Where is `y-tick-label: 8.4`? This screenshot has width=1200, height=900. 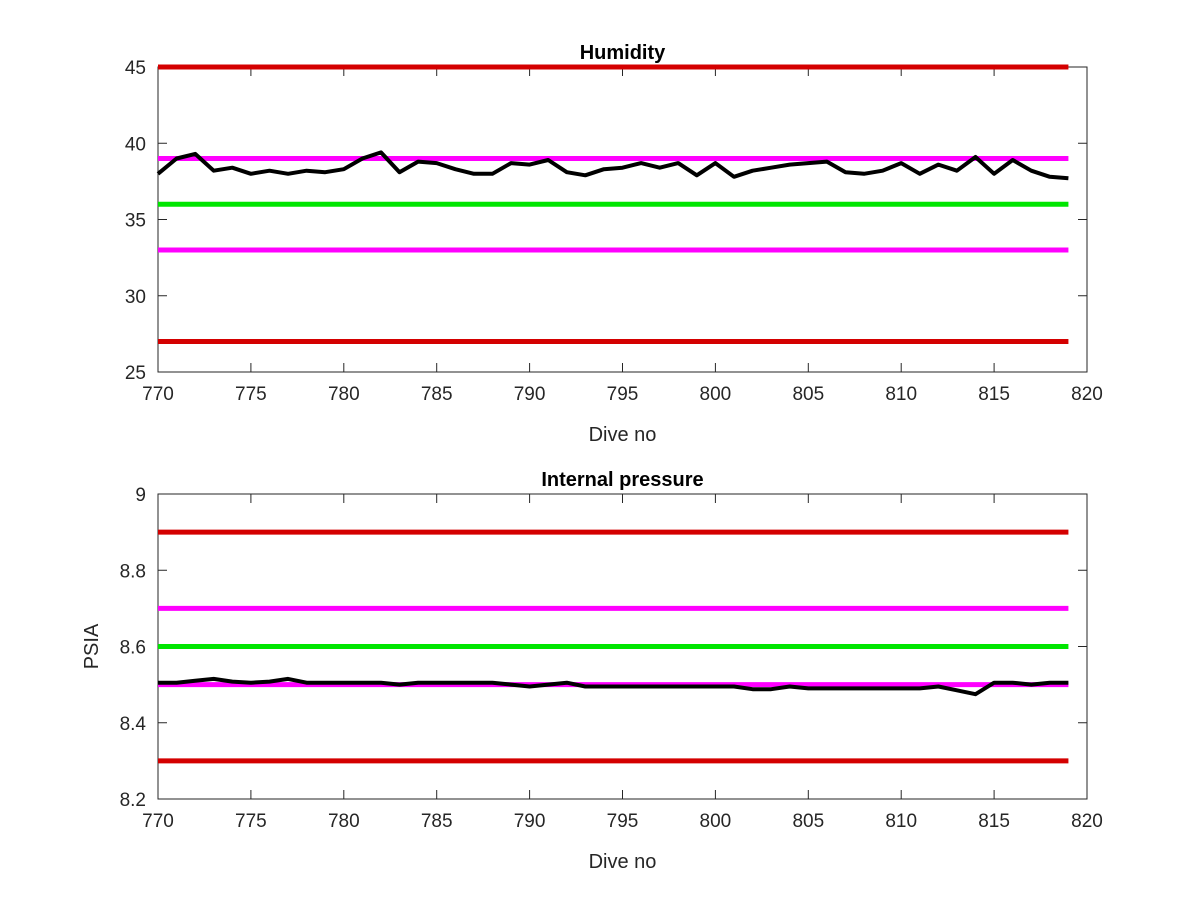
y-tick-label: 8.4 is located at coordinates (133, 724).